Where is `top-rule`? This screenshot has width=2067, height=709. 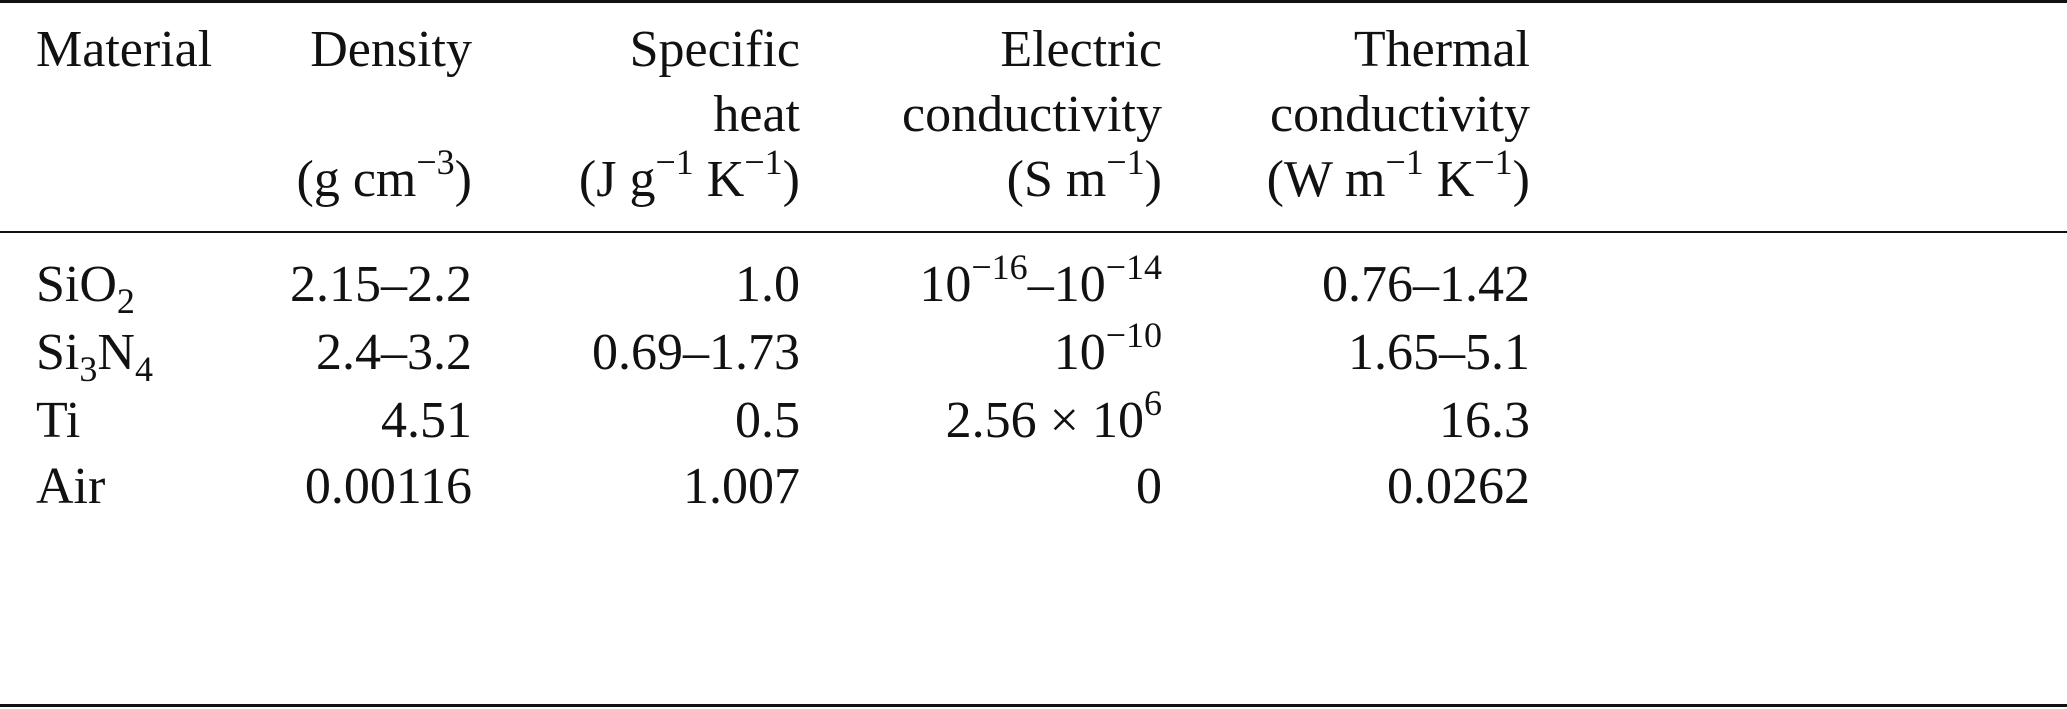
top-rule is located at coordinates (1033, 1).